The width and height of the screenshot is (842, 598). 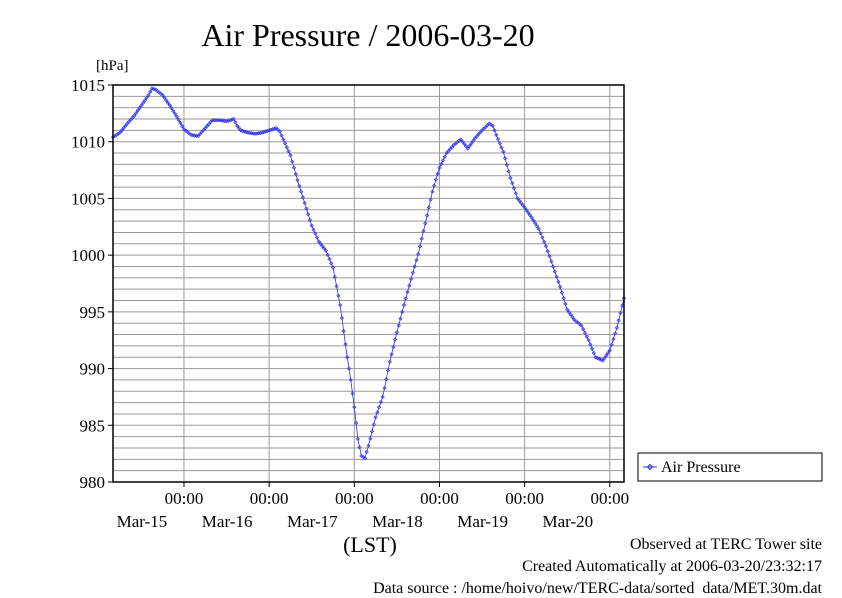 What do you see at coordinates (312, 521) in the screenshot?
I see `x-tick-date-label: Mar-17` at bounding box center [312, 521].